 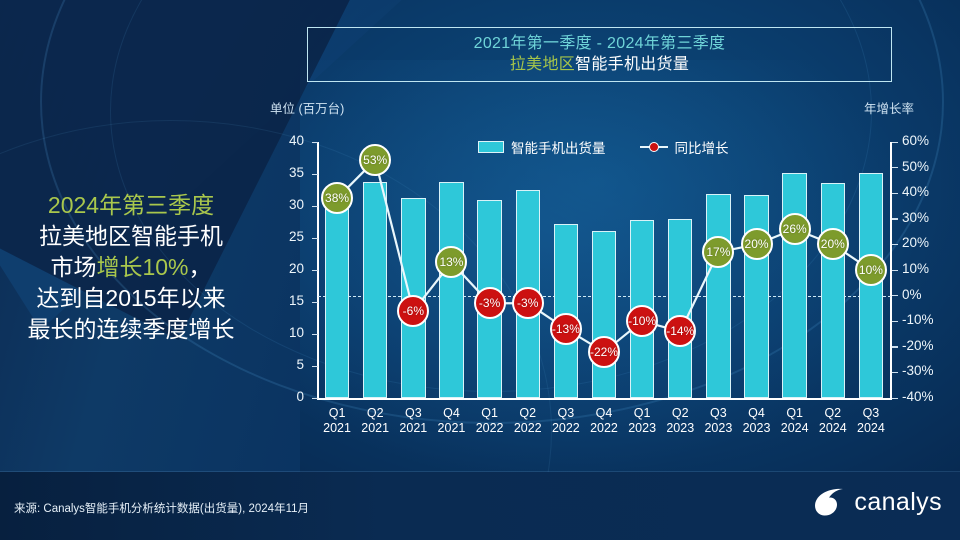 What do you see at coordinates (73, 267) in the screenshot?
I see `headline-line-3-pre: 市场` at bounding box center [73, 267].